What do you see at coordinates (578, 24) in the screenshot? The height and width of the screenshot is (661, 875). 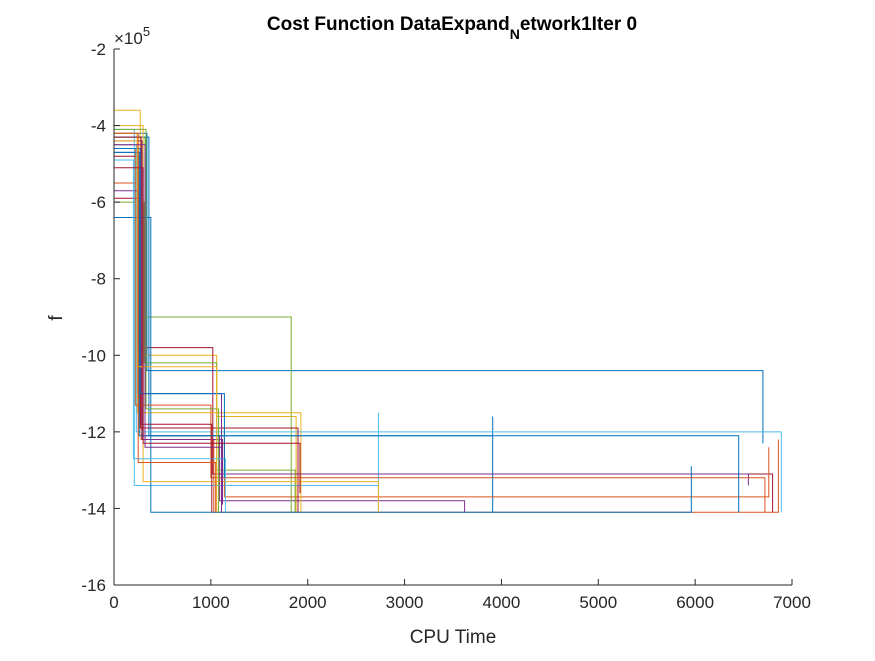 I see `chart-title-rest: etwork1Iter 0` at bounding box center [578, 24].